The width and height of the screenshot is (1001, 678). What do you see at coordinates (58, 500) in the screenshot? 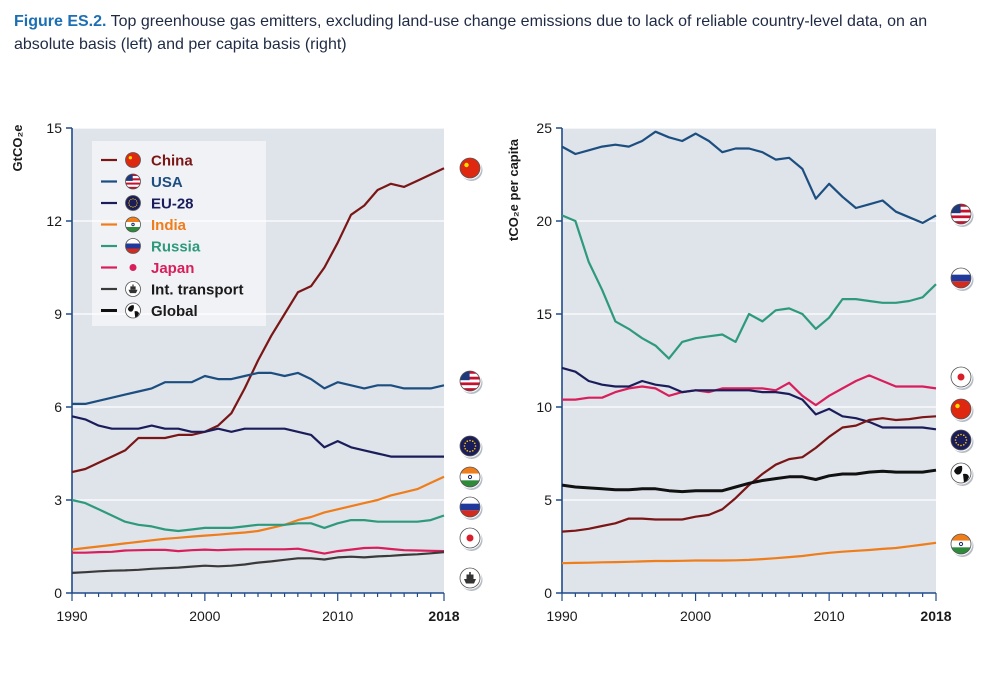
I see `y-tick-label: 3` at bounding box center [58, 500].